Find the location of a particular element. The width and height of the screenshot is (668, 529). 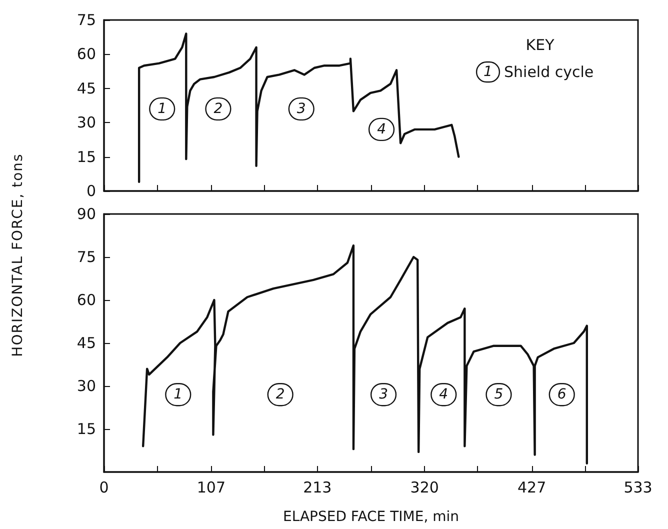

x-axis-title: ELAPSED FACE TIME, min is located at coordinates (371, 517).